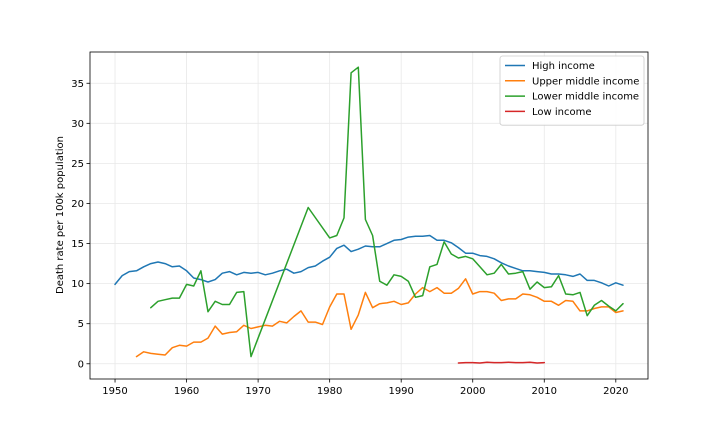 The height and width of the screenshot is (432, 720). What do you see at coordinates (379, 318) in the screenshot?
I see `series-line-upper-middle-income` at bounding box center [379, 318].